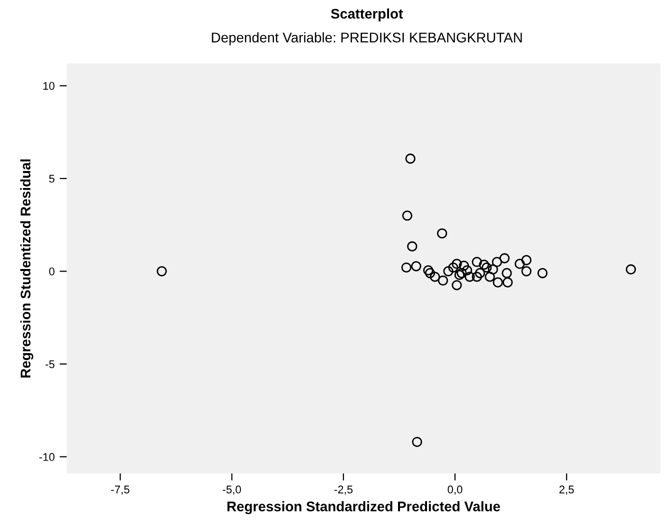 The image size is (667, 529). What do you see at coordinates (231, 490) in the screenshot?
I see `x-tick-label: -5,0` at bounding box center [231, 490].